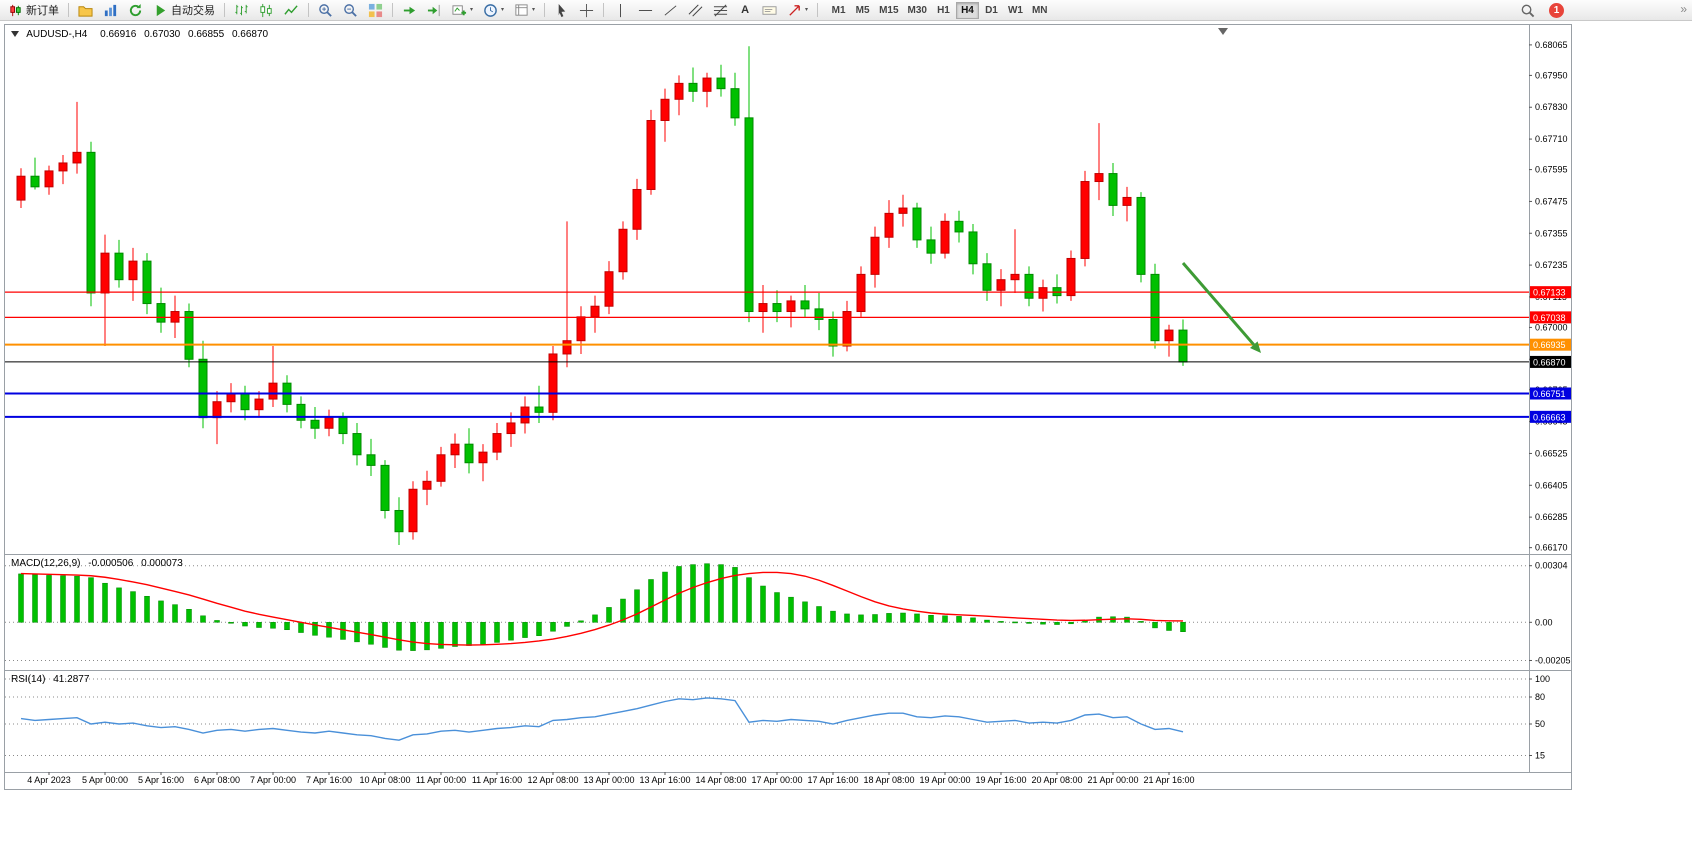 This screenshot has width=1692, height=850. I want to click on timeframe-button-H4: H4, so click(967, 10).